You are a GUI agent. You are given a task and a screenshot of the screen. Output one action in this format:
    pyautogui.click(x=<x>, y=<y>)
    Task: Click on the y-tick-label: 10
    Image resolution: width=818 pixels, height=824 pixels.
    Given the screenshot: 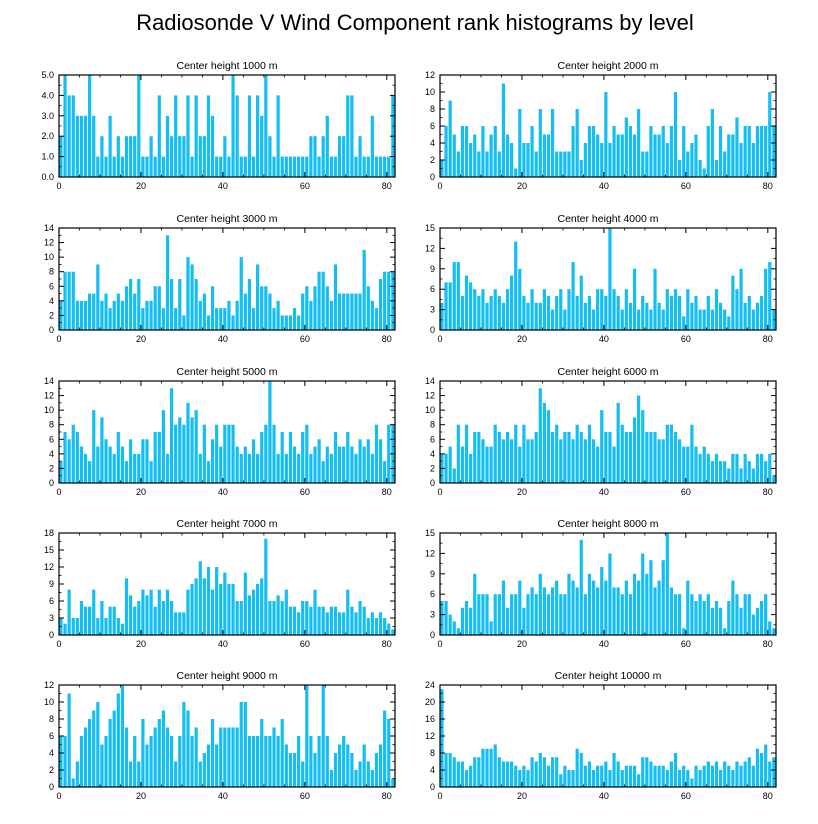 What is the action you would take?
    pyautogui.click(x=49, y=410)
    